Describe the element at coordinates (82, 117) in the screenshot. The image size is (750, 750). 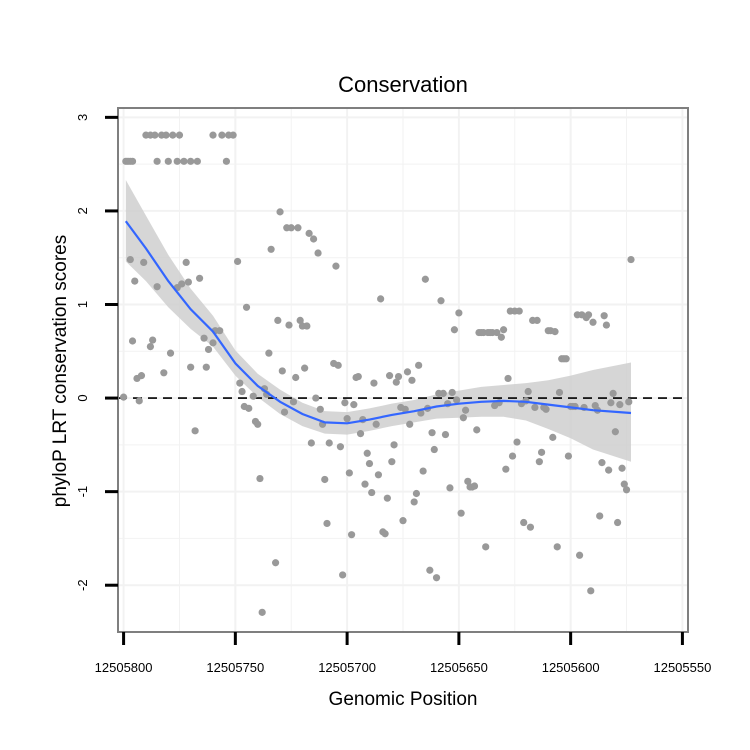
I see `y-tick-label: 3` at that location.